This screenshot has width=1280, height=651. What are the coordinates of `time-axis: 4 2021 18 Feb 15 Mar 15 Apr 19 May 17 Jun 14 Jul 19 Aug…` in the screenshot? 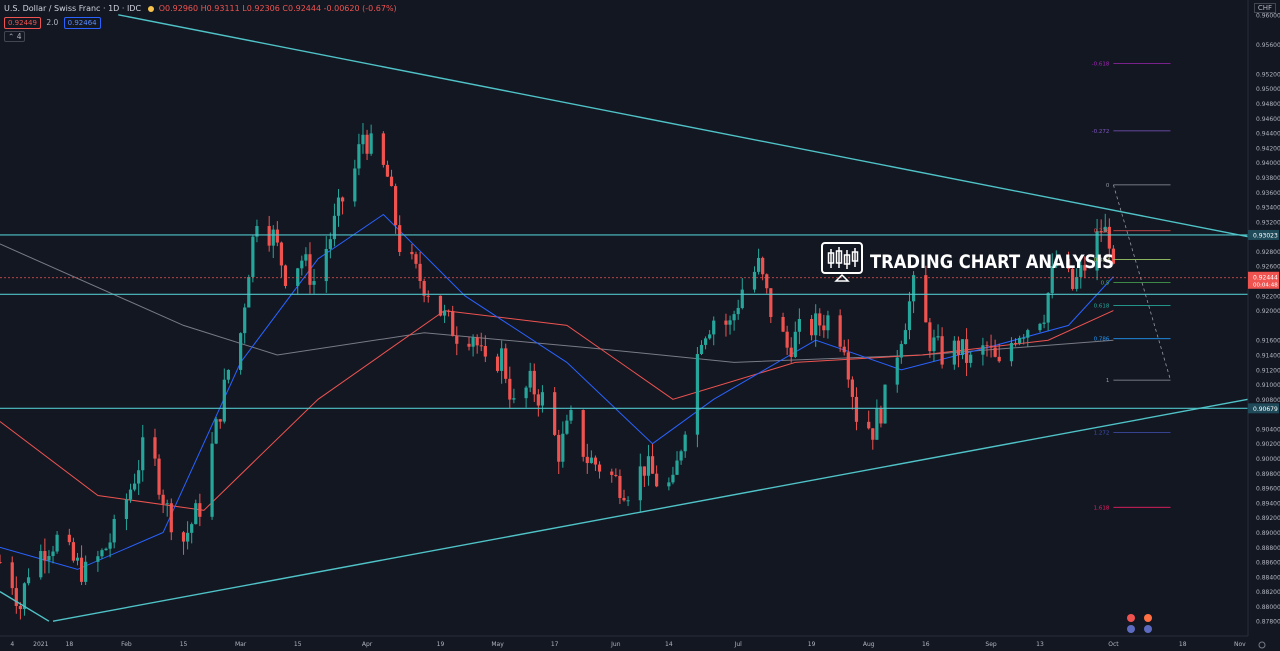 It's located at (633, 642).